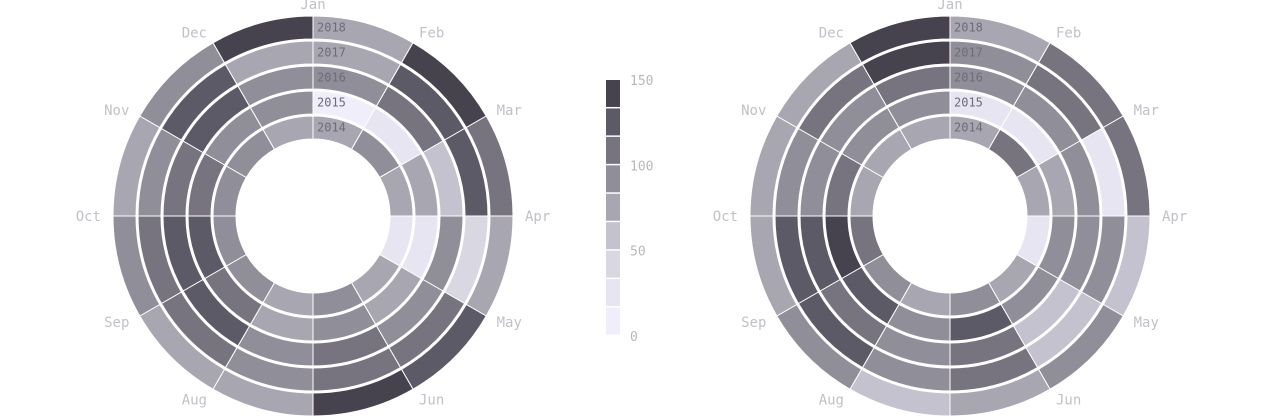  Describe the element at coordinates (641, 166) in the screenshot. I see `legend-tick-label: 100` at that location.